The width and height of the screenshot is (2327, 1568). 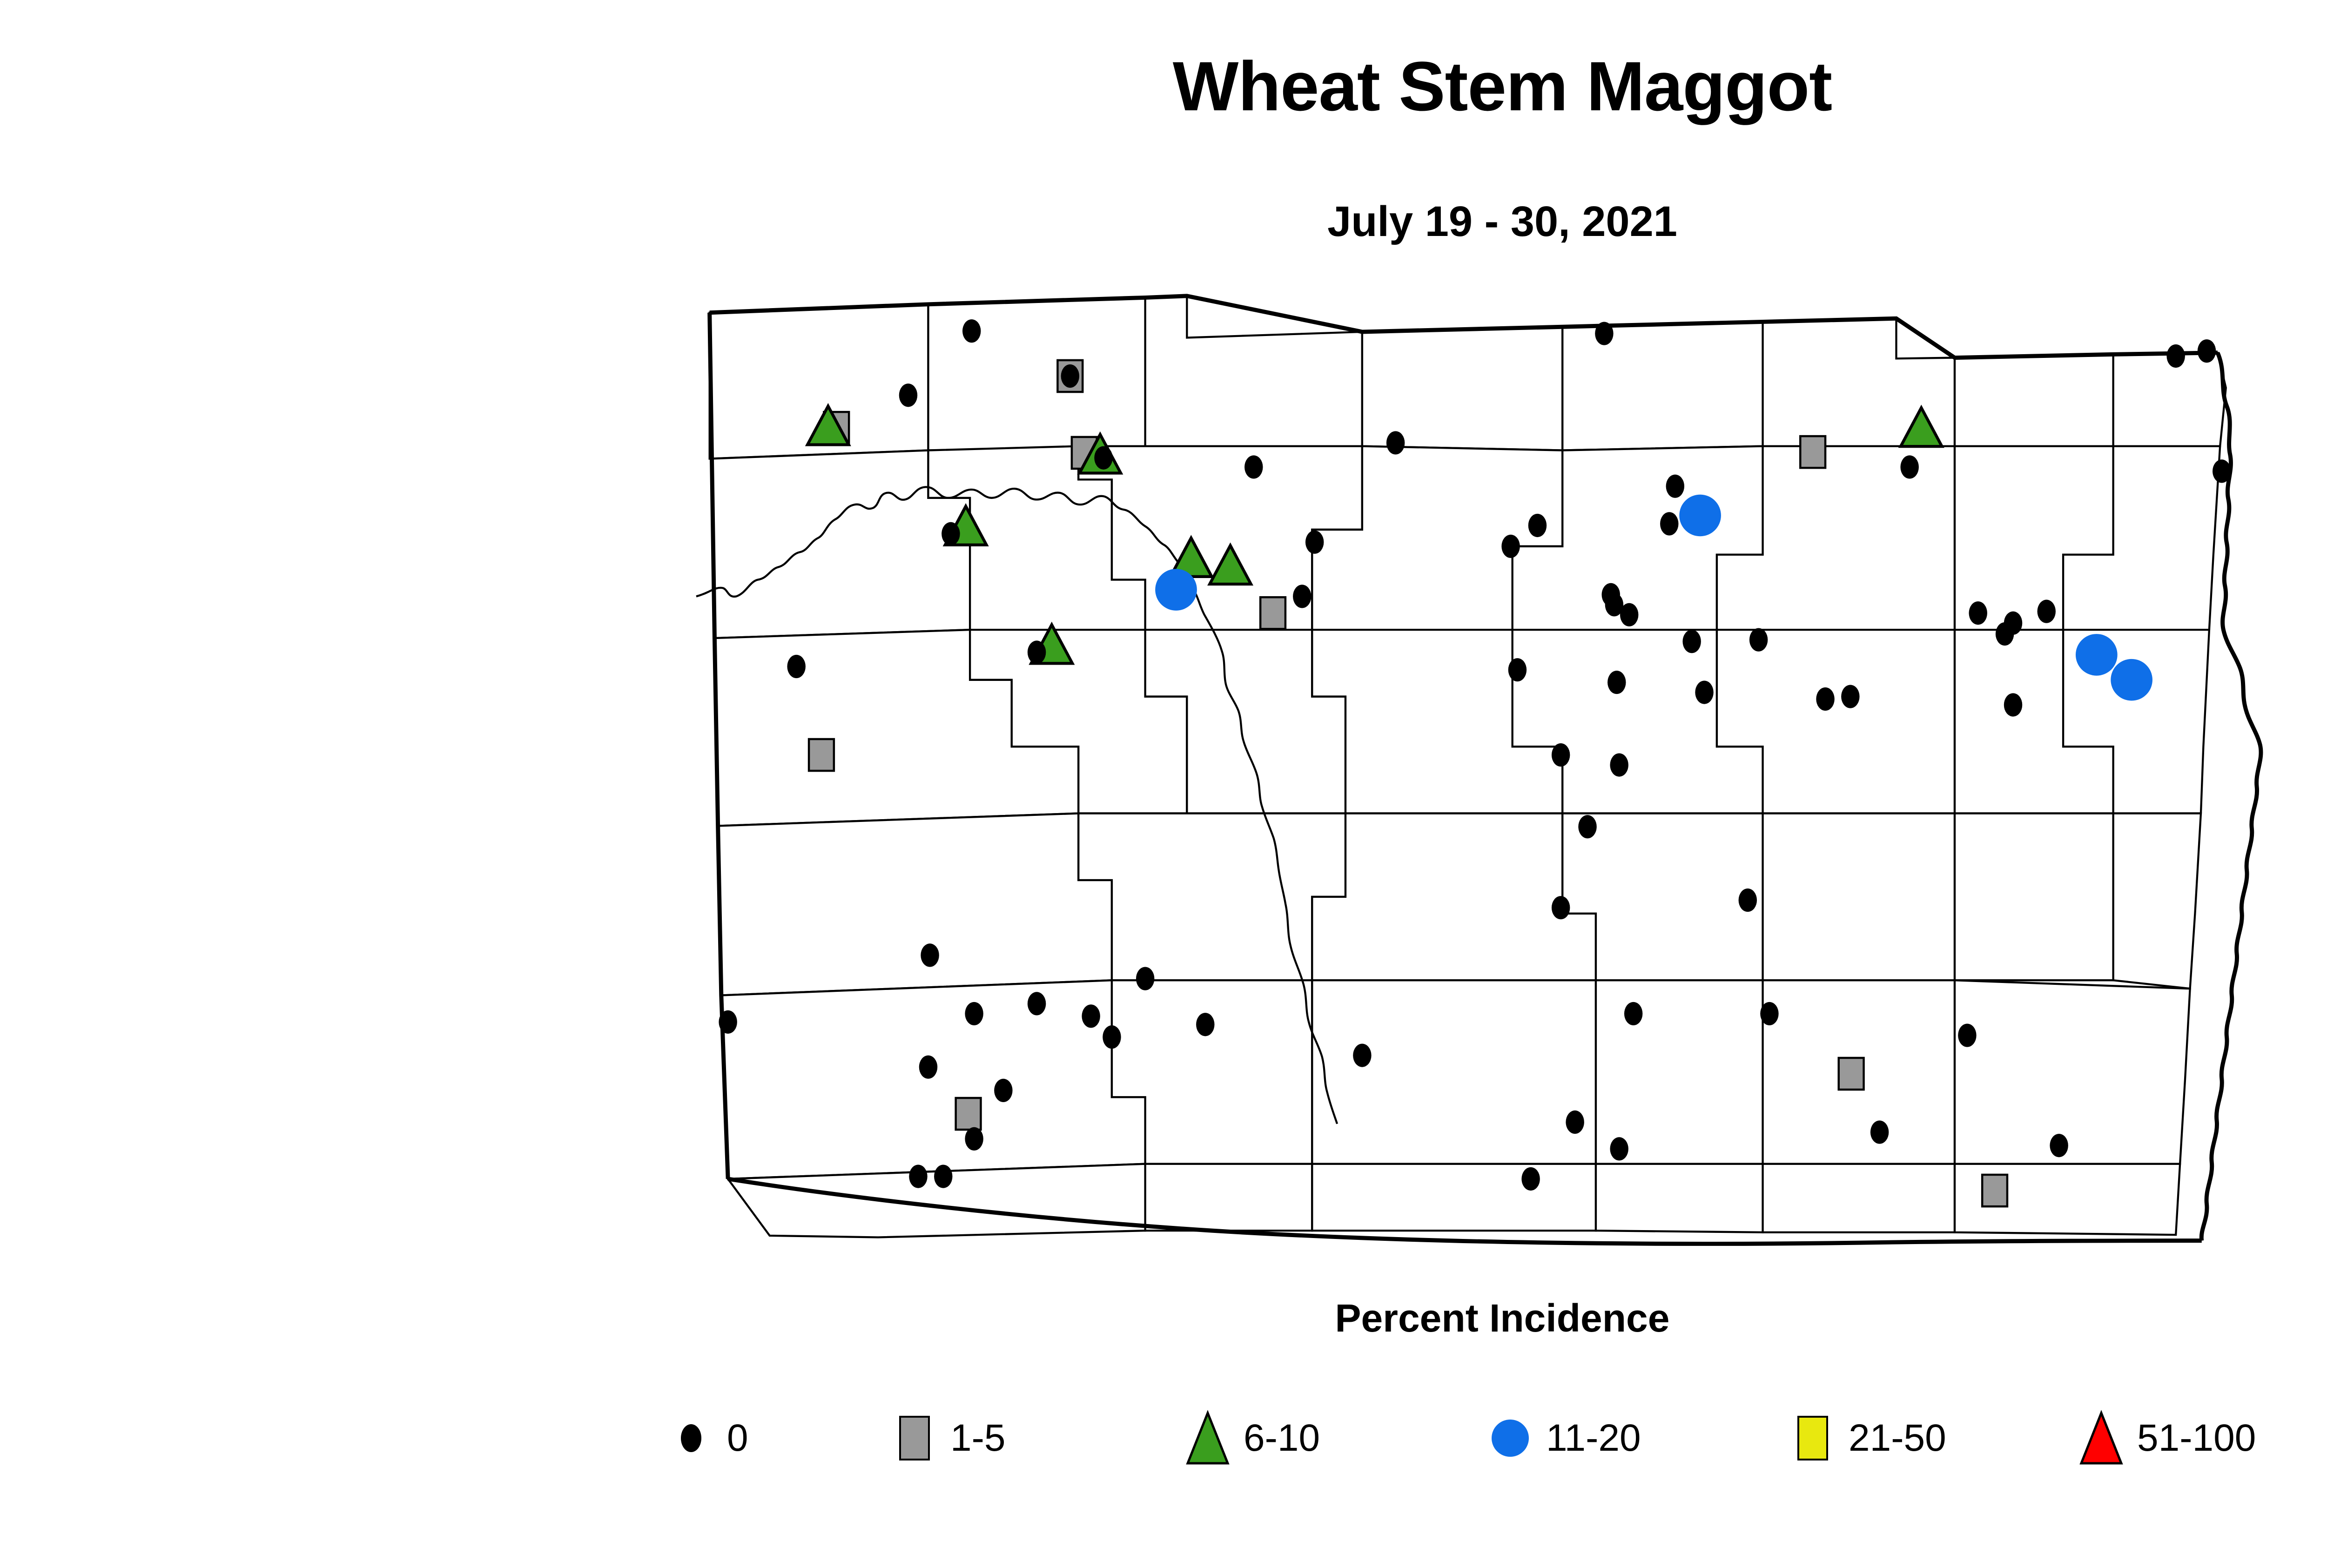 What do you see at coordinates (1812, 1438) in the screenshot?
I see `yellow-square-icon` at bounding box center [1812, 1438].